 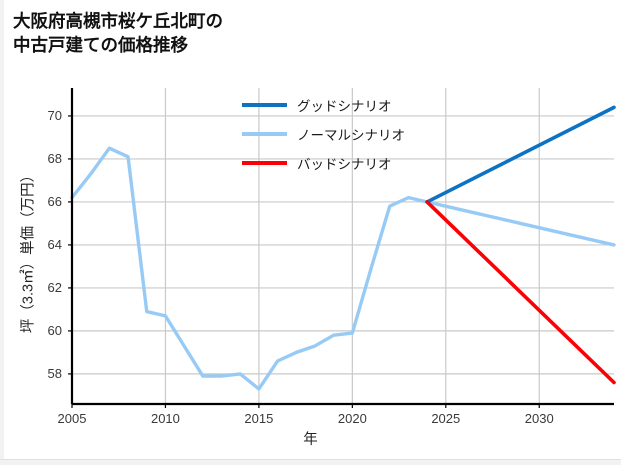 What do you see at coordinates (54, 158) in the screenshot?
I see `y-tick-label: 68` at bounding box center [54, 158].